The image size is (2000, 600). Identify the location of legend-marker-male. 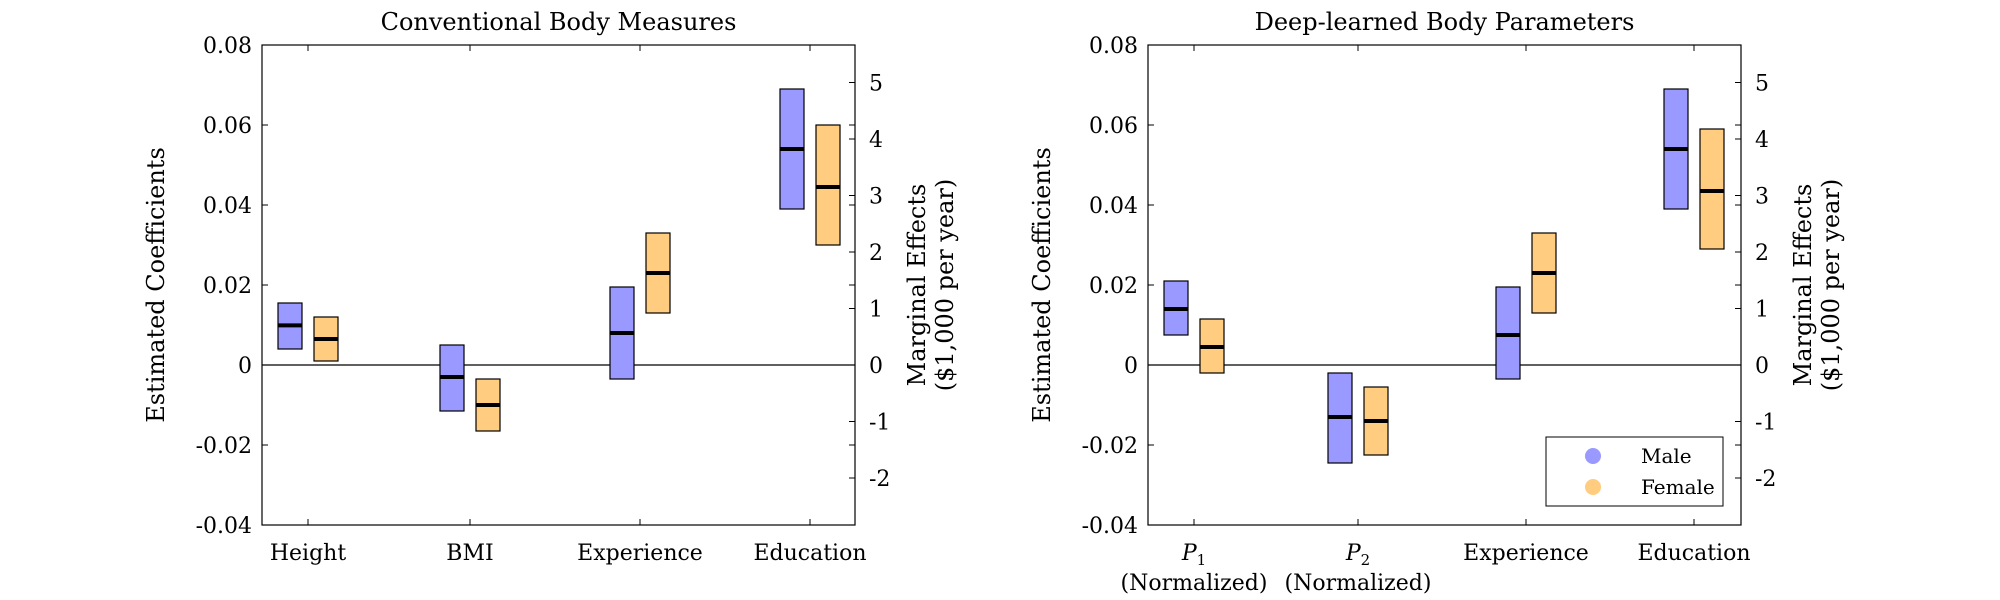
(1593, 456).